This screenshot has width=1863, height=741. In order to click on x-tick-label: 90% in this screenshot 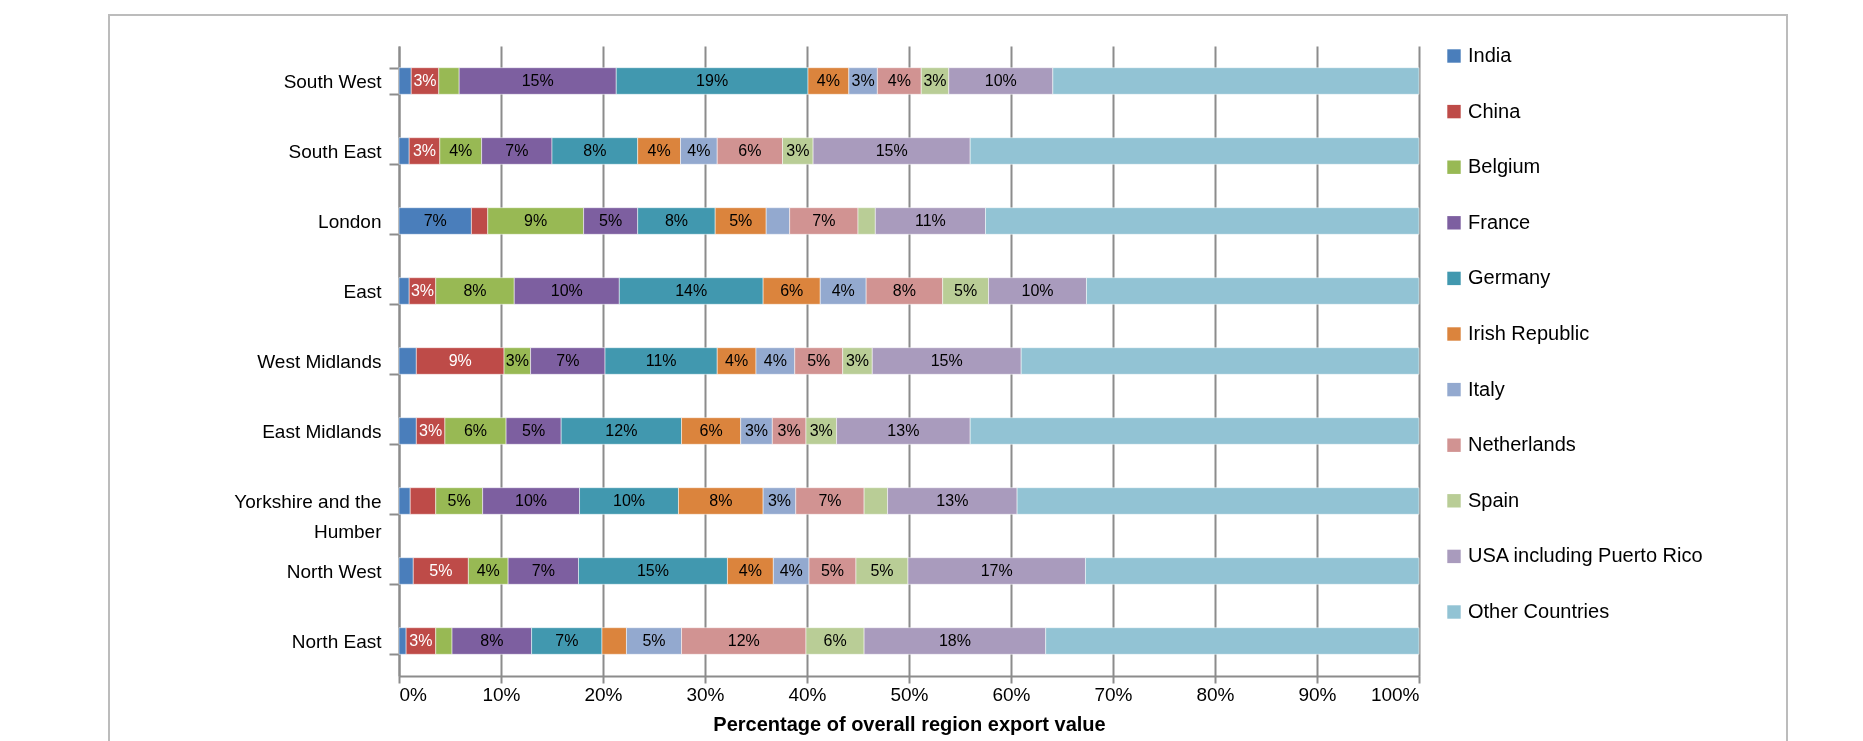, I will do `click(1317, 694)`.